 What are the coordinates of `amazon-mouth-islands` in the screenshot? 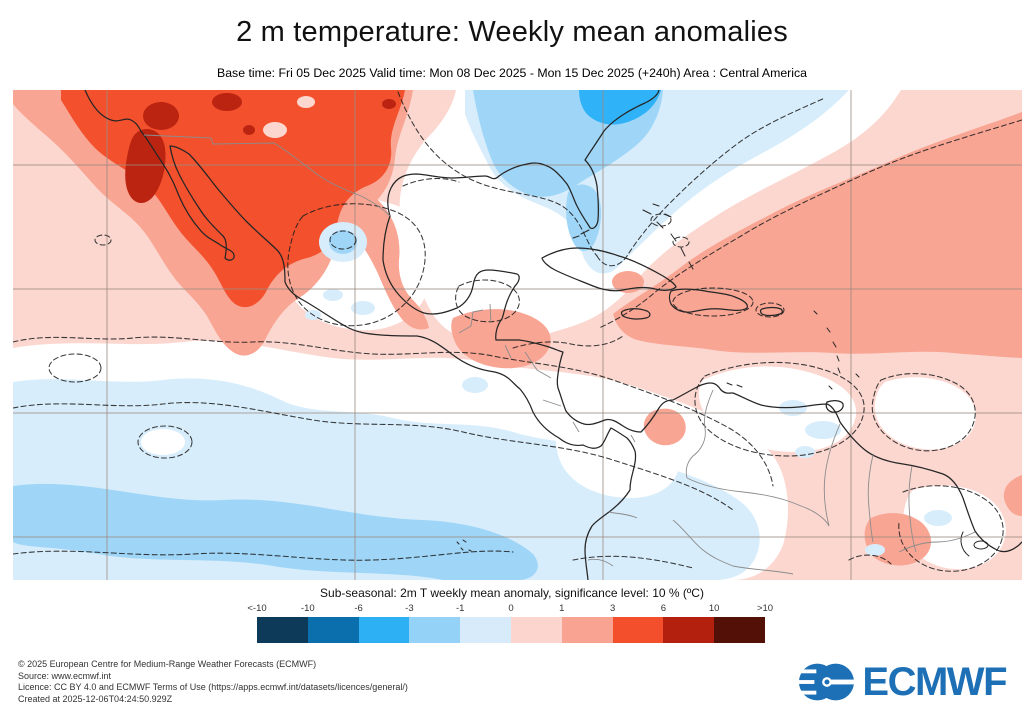 It's located at (965, 544).